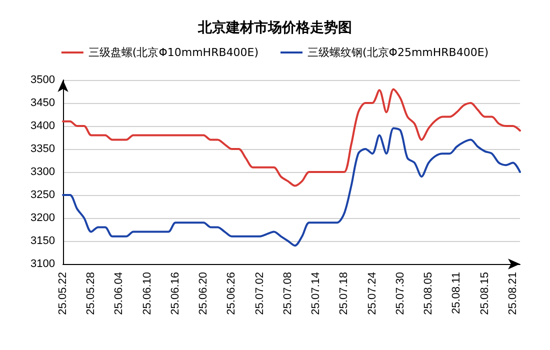 Image resolution: width=550 pixels, height=350 pixels. I want to click on x-tick-label: 25.07.02, so click(260, 293).